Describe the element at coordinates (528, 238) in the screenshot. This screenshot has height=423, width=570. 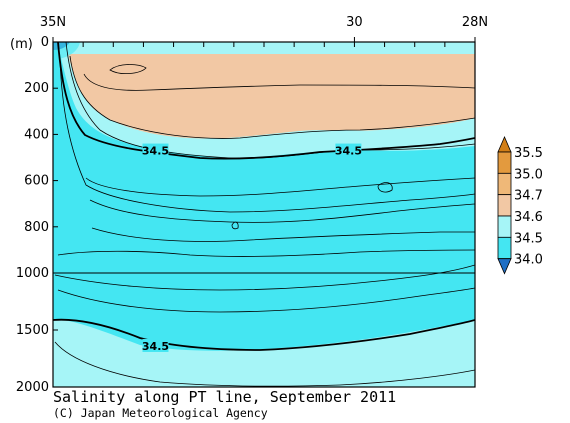
I see `colorbar-label: 34.5` at that location.